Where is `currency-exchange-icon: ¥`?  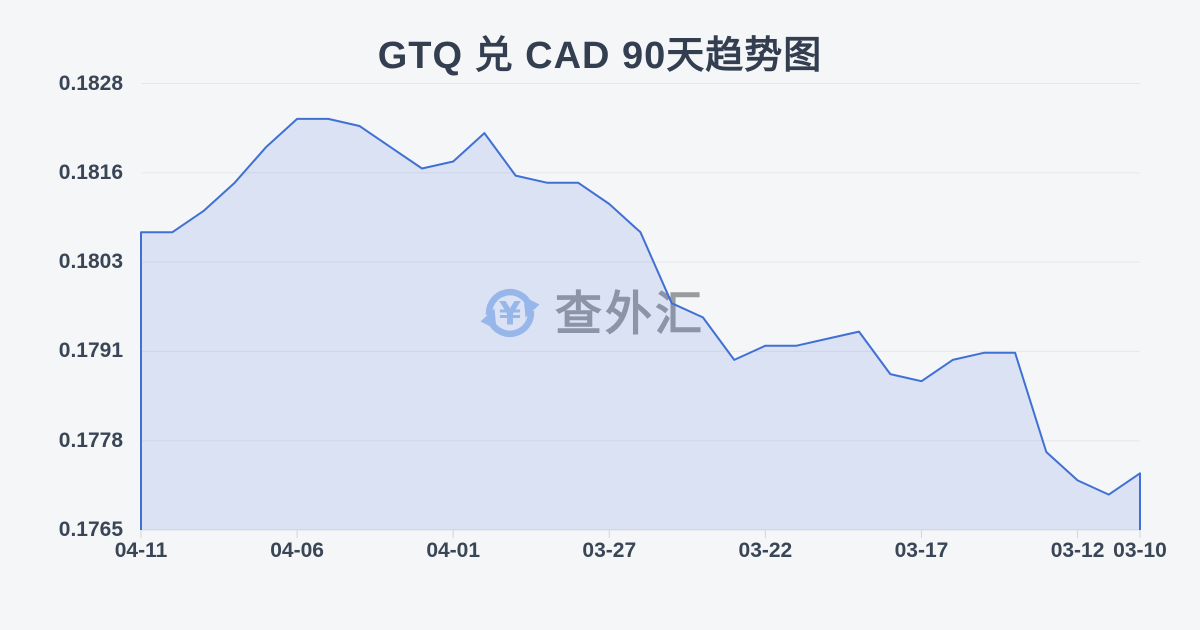
currency-exchange-icon: ¥ is located at coordinates (510, 313).